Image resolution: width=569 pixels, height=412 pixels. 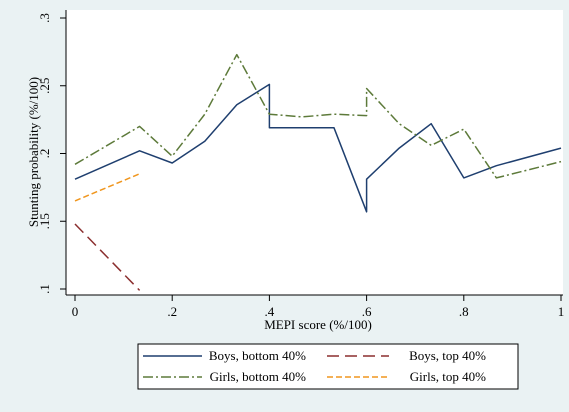 What do you see at coordinates (44, 18) in the screenshot?
I see `y-tick-label: .3` at bounding box center [44, 18].